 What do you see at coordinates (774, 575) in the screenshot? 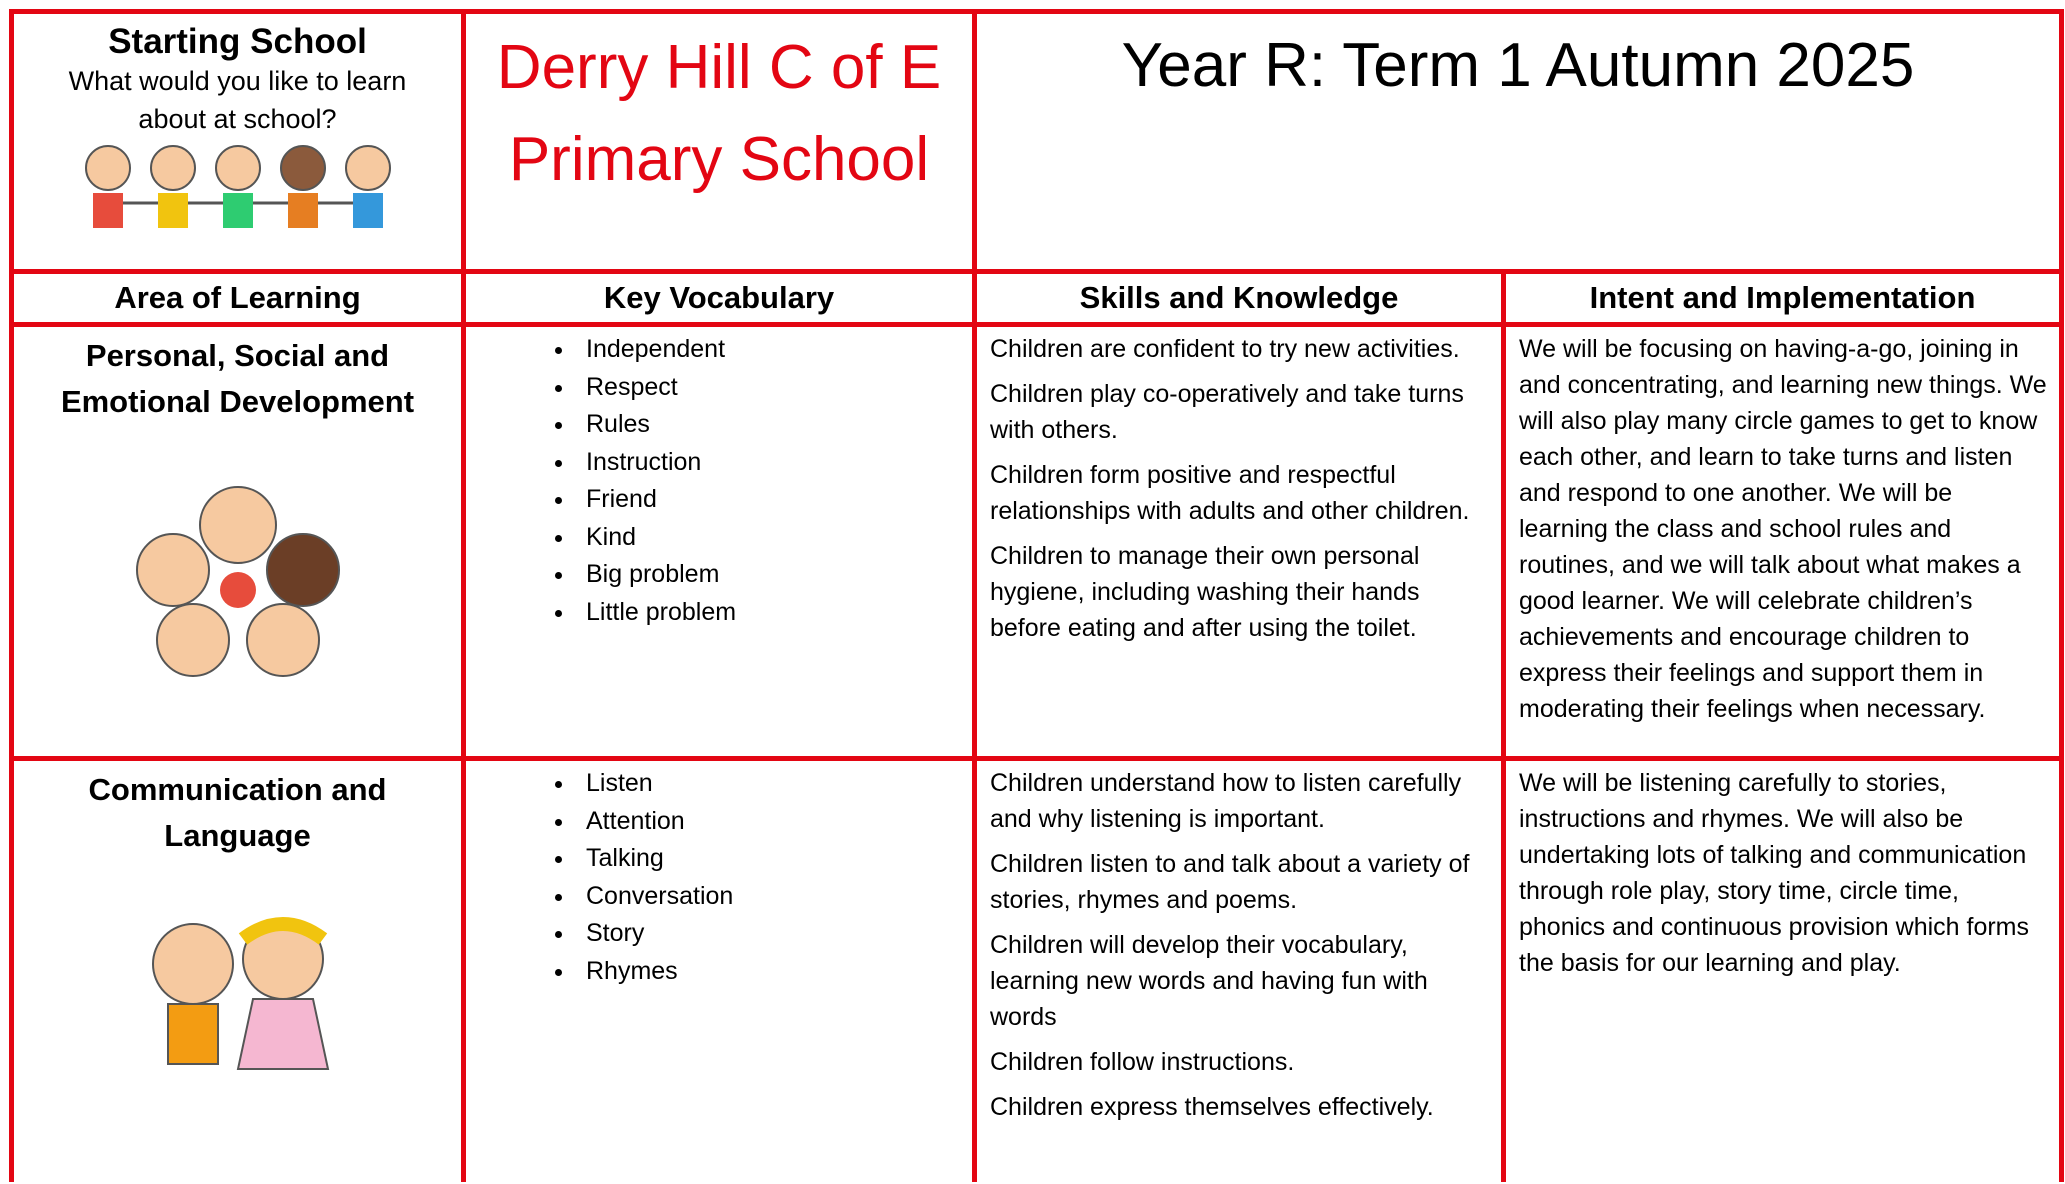
I see `vocabulary-item: Big problem` at bounding box center [774, 575].